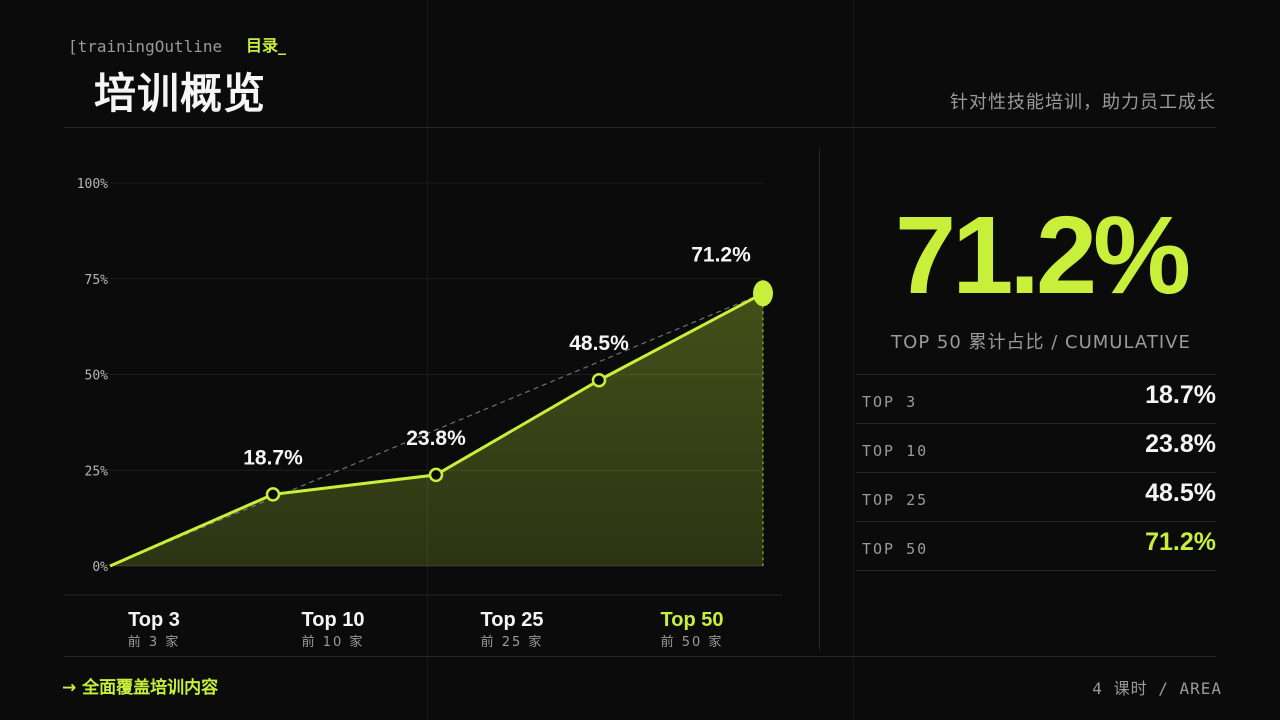 This screenshot has width=1280, height=720. What do you see at coordinates (1036, 497) in the screenshot?
I see `table-row: TOP 25 48.5%` at bounding box center [1036, 497].